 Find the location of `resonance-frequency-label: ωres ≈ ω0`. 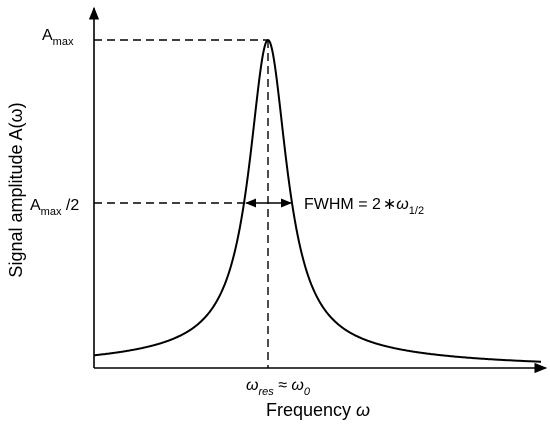

resonance-frequency-label: ωres ≈ ω0 is located at coordinates (278, 387).